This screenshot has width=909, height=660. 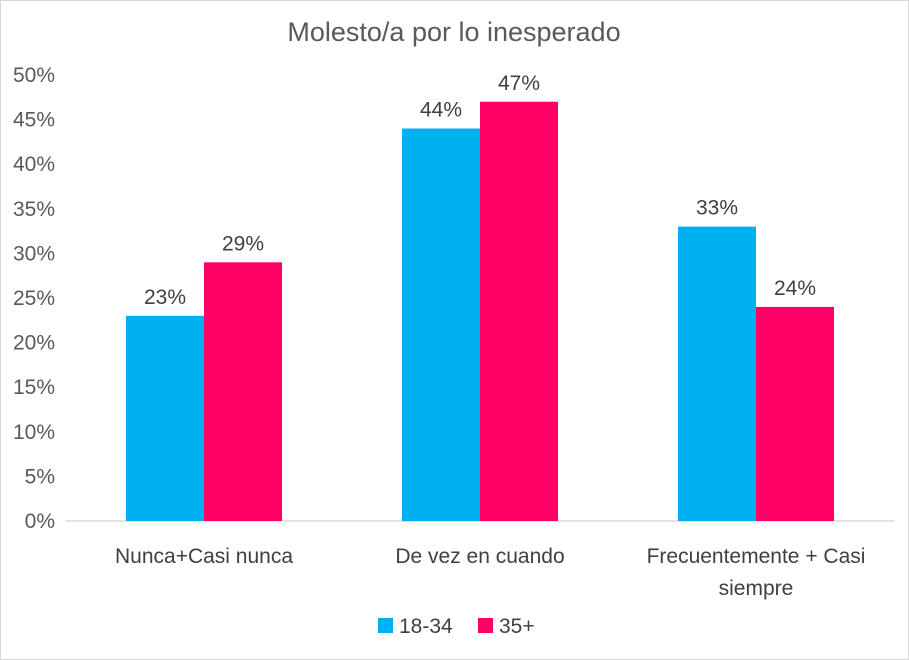 I want to click on legend-label: 35+, so click(x=517, y=626).